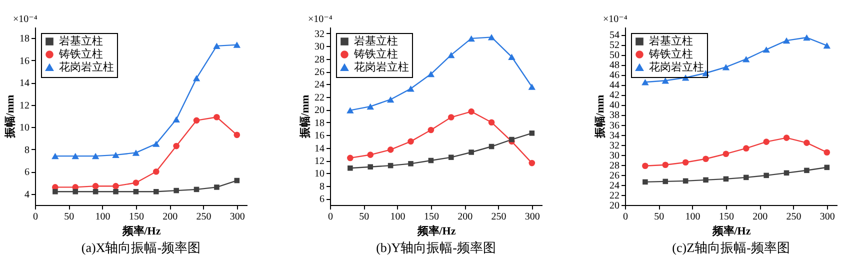 This screenshot has width=851, height=268. Describe the element at coordinates (319, 72) in the screenshot. I see `y-tick-label: 26` at that location.